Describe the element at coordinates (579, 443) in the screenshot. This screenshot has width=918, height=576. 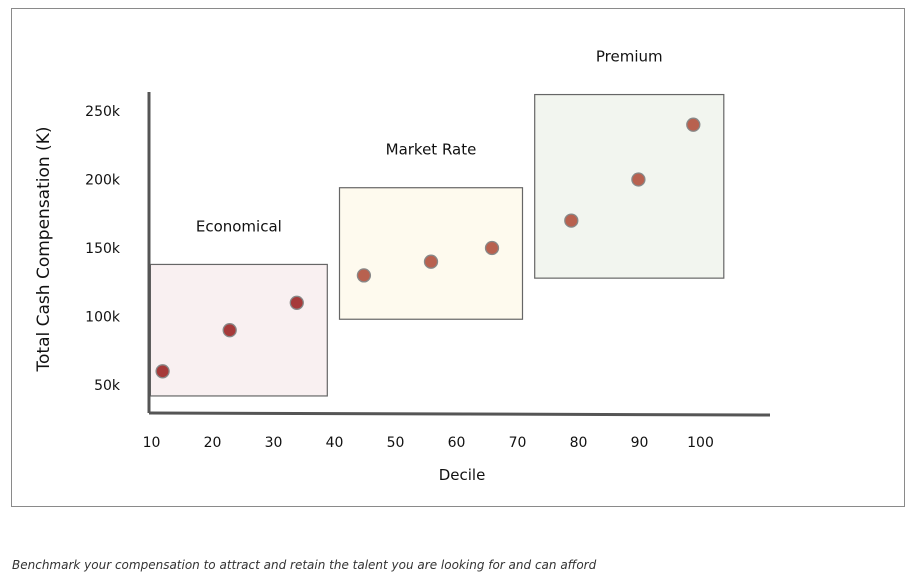
I see `x-tick-label: 80` at that location.